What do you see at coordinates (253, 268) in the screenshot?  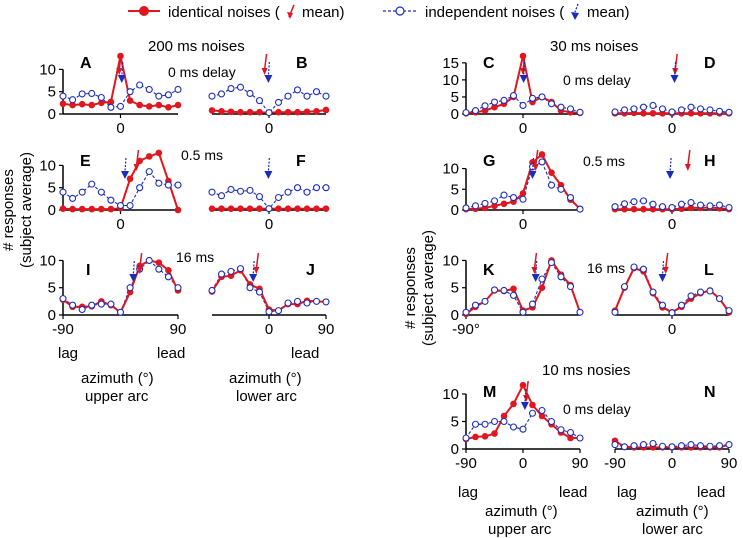 I see `mean-arrow-independent-j` at bounding box center [253, 268].